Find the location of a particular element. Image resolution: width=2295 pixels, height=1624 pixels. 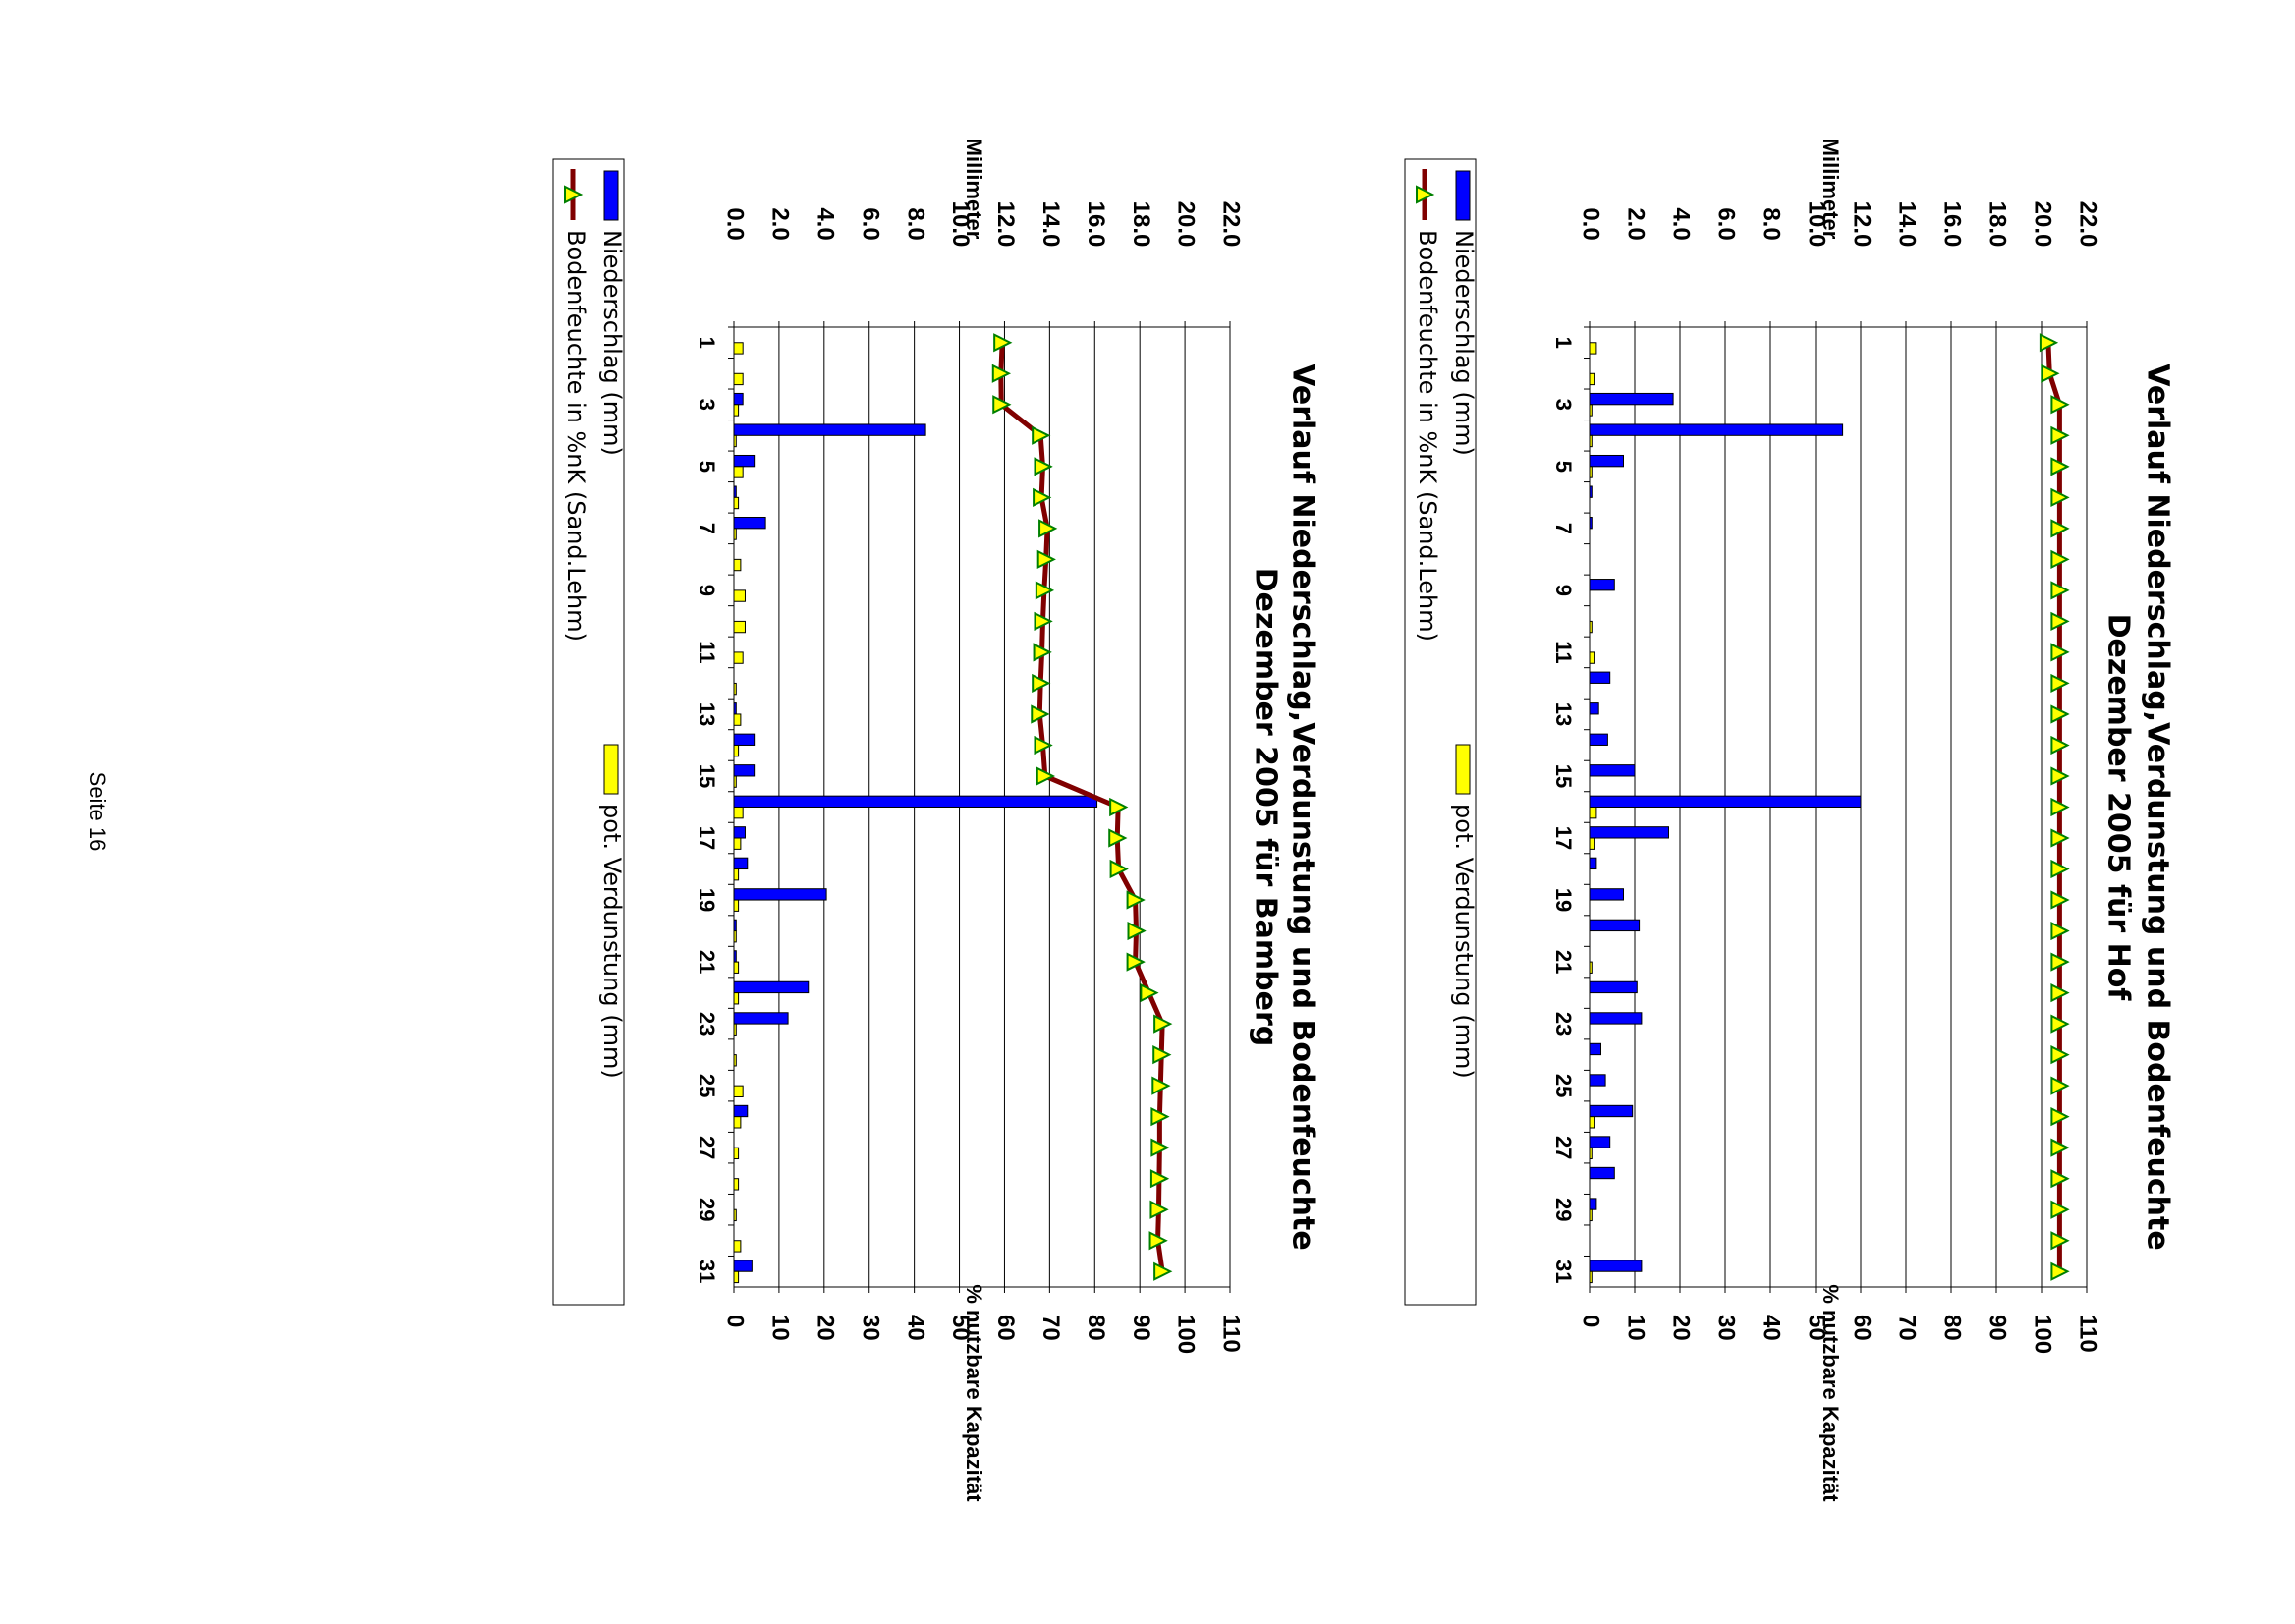

chart-subtitle: Dezember 2005 für Bamberg is located at coordinates (1266, 807).